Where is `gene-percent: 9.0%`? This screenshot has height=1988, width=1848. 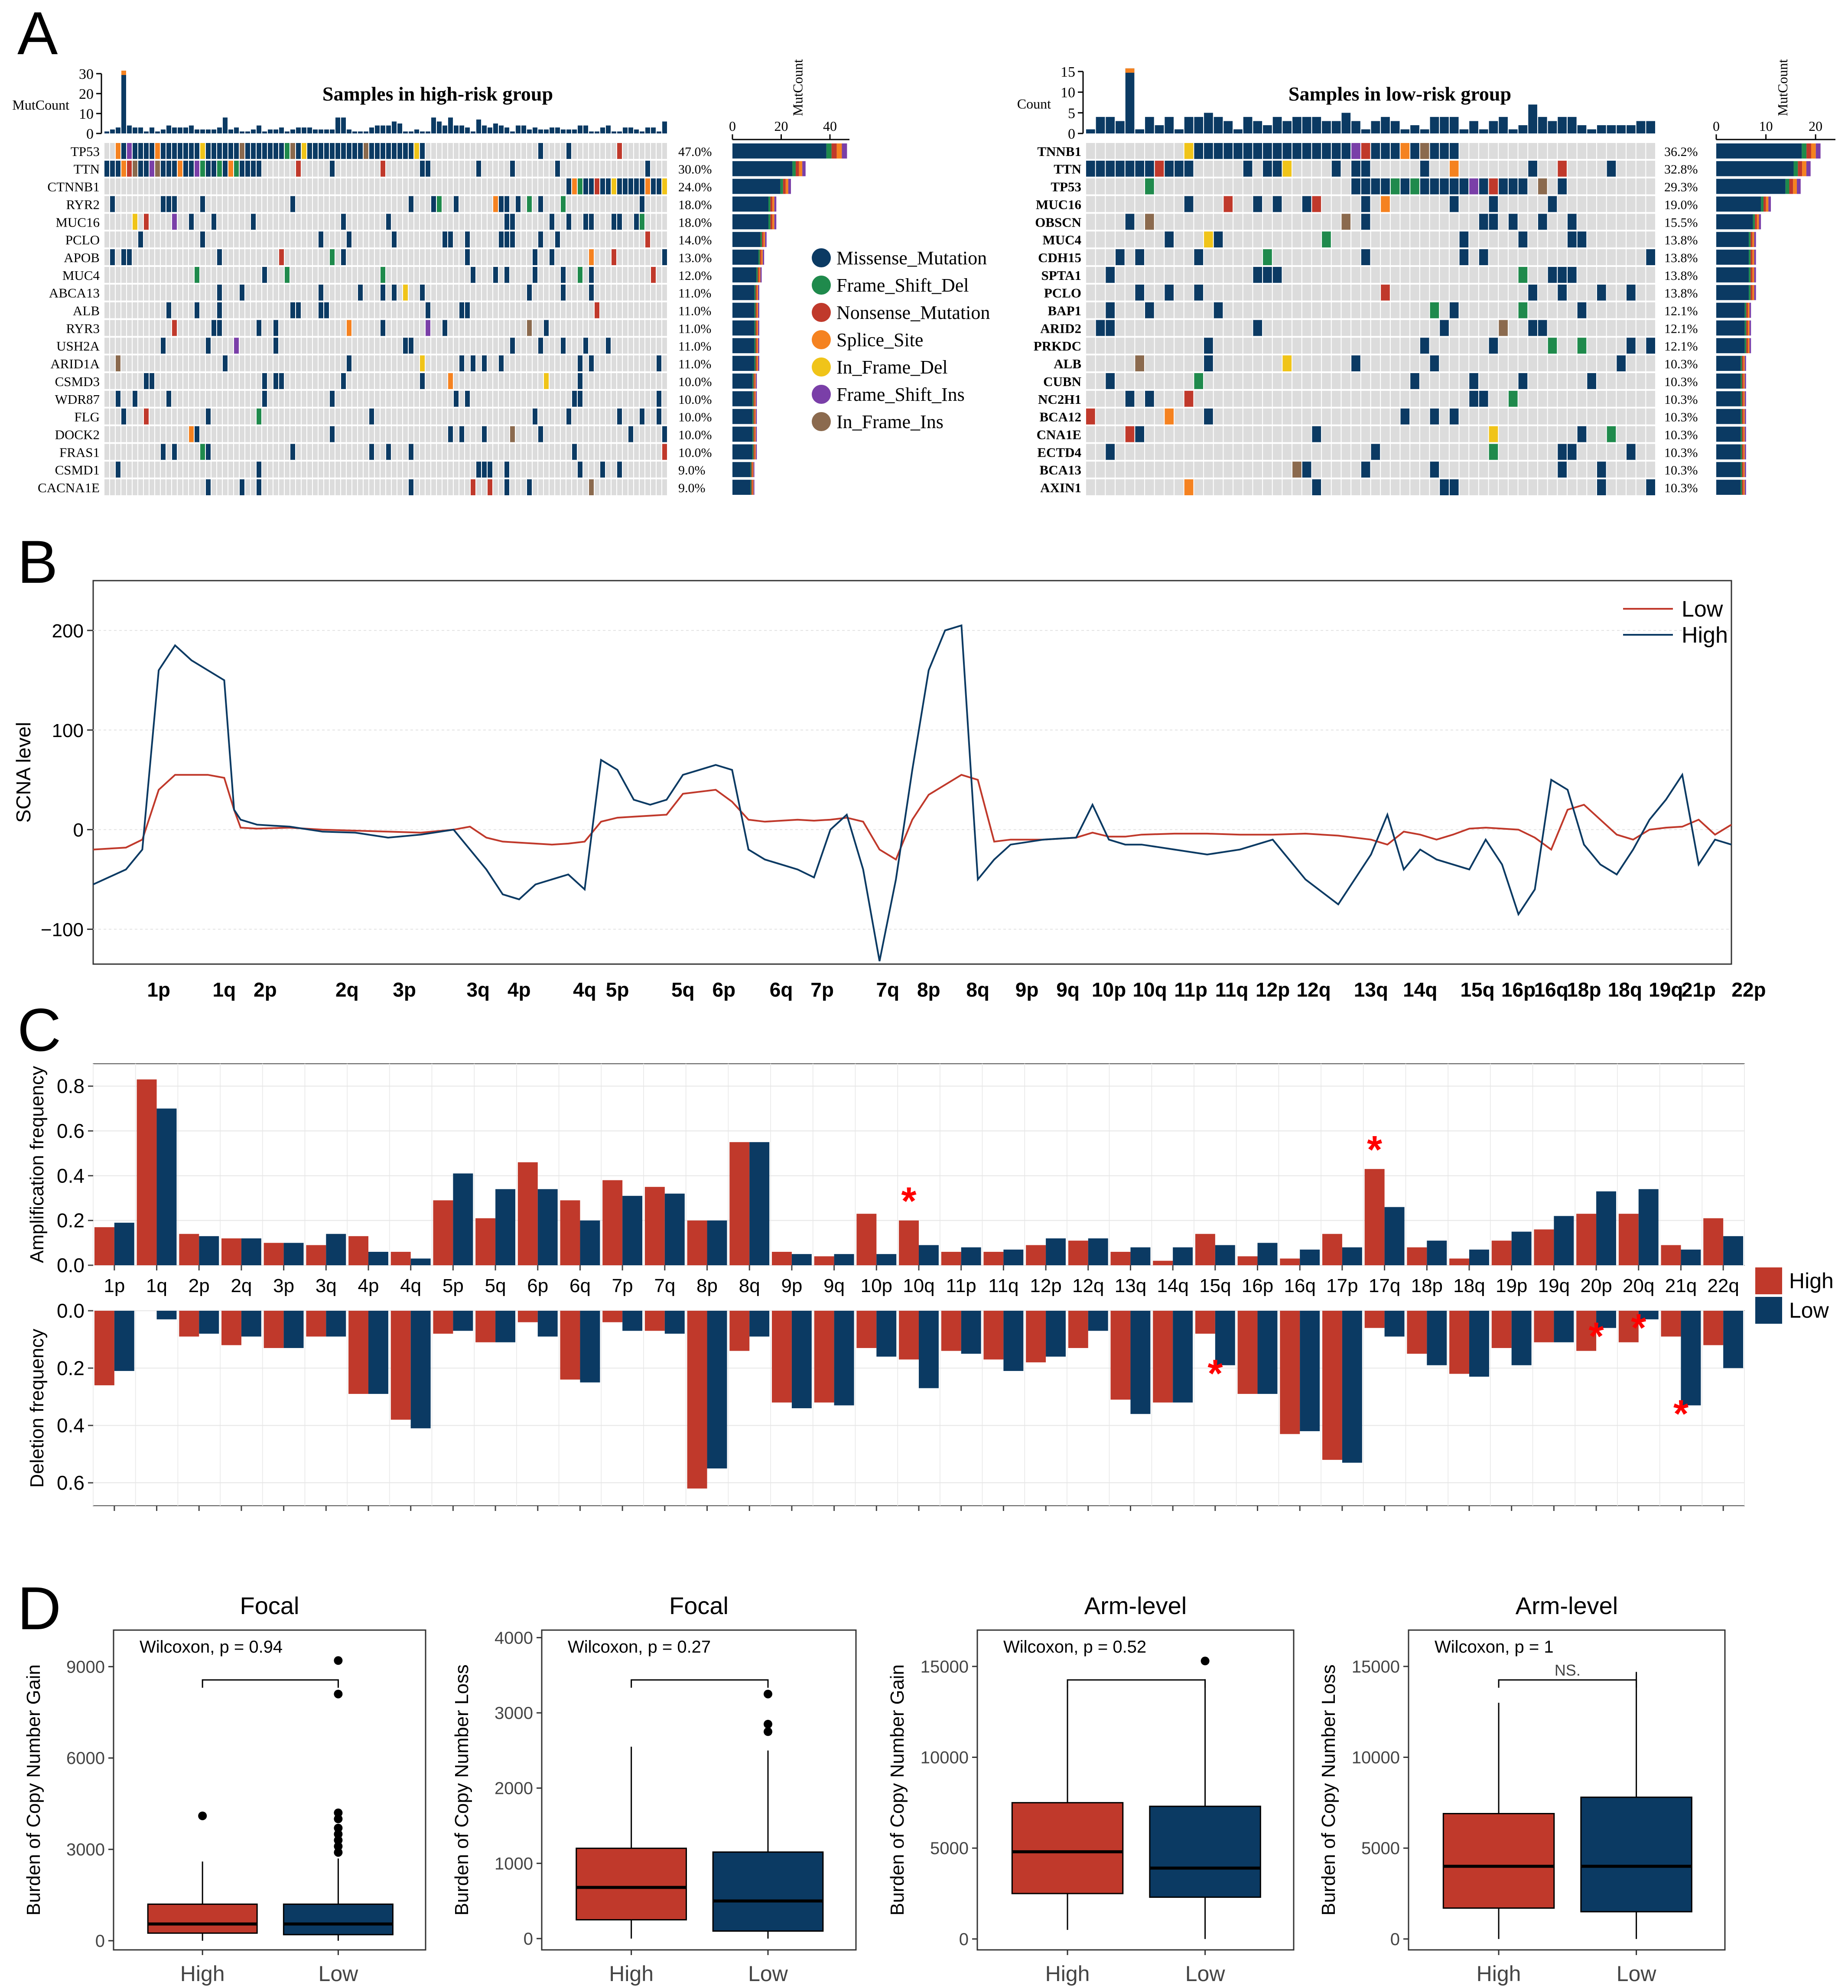
gene-percent: 9.0% is located at coordinates (692, 488).